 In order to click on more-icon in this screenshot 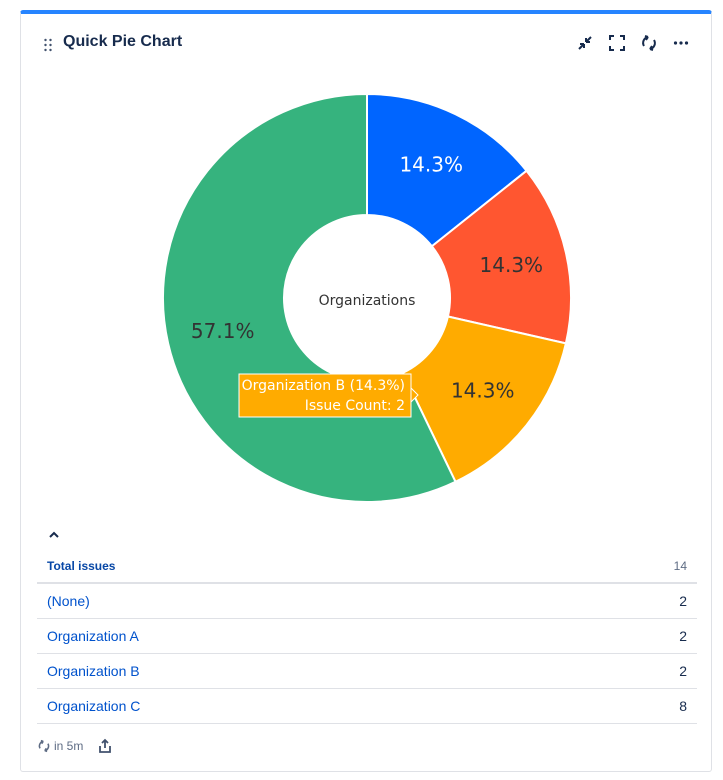, I will do `click(681, 43)`.